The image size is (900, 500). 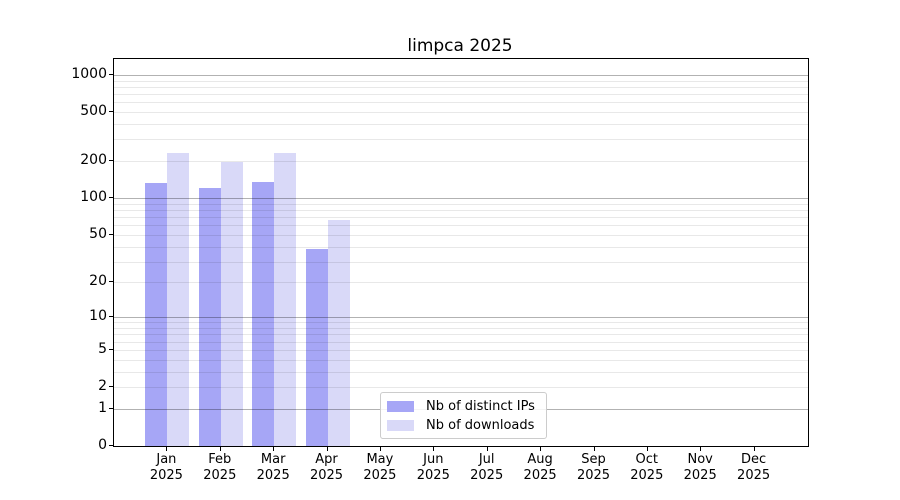 I want to click on x-tick-label: Mar 2025, so click(x=273, y=467).